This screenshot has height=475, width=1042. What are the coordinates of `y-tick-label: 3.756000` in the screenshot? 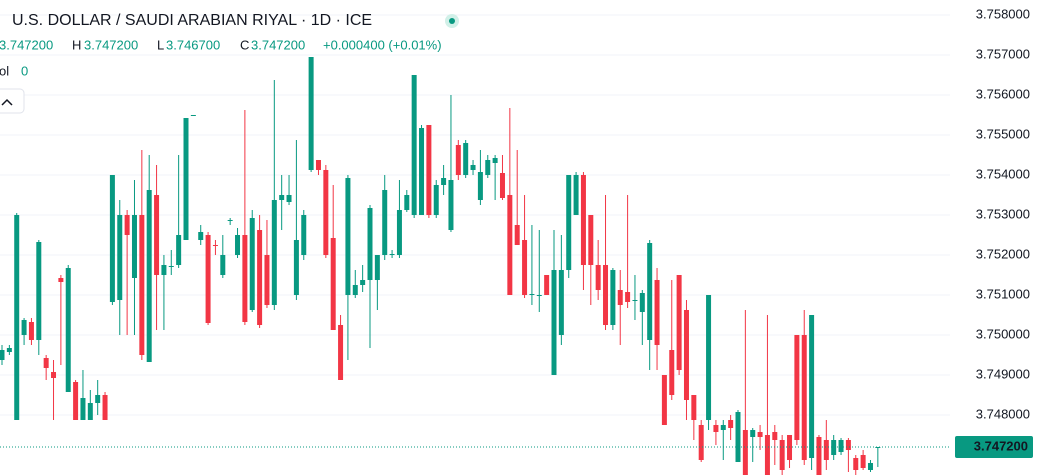 It's located at (1003, 93).